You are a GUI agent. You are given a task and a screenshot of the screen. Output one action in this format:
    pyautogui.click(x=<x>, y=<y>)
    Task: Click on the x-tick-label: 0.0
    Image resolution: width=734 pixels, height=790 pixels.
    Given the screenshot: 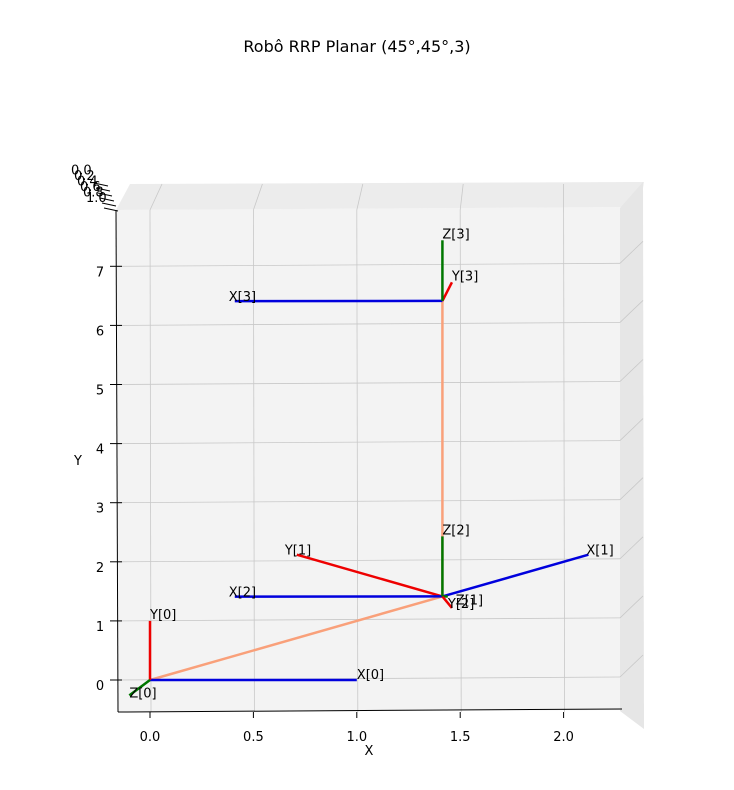 What is the action you would take?
    pyautogui.click(x=150, y=737)
    